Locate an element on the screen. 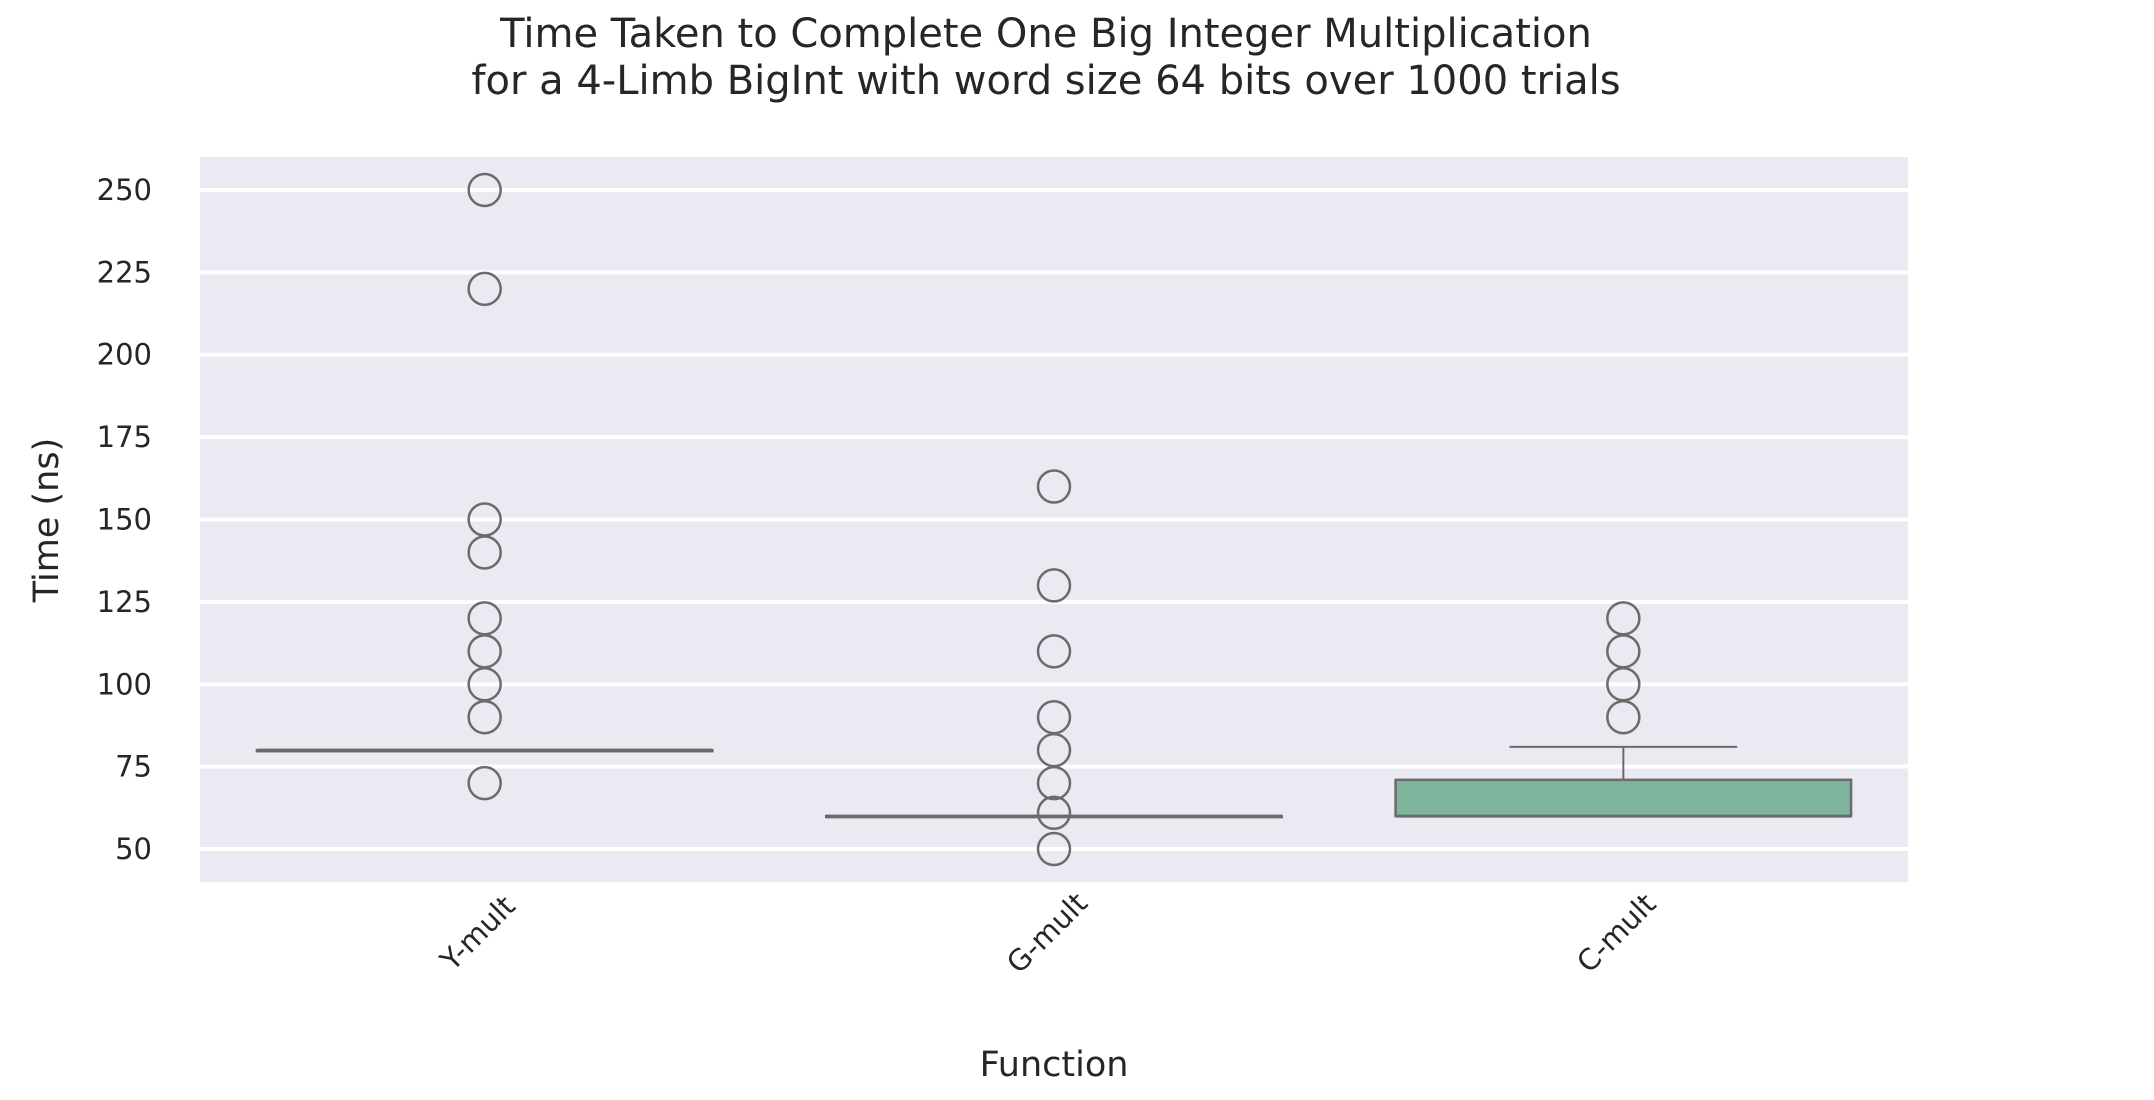  y-tick-label: 225 is located at coordinates (124, 272).